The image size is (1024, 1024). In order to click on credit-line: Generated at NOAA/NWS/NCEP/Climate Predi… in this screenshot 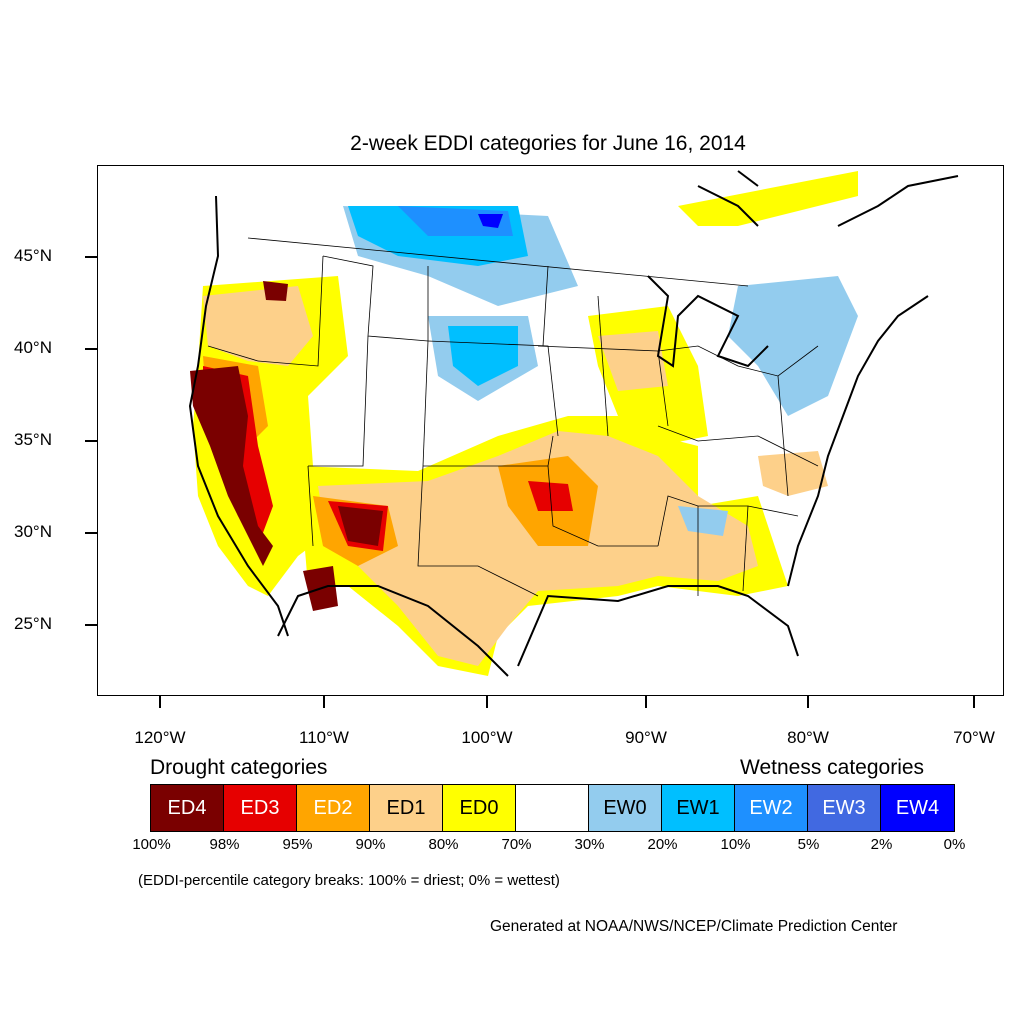, I will do `click(694, 926)`.